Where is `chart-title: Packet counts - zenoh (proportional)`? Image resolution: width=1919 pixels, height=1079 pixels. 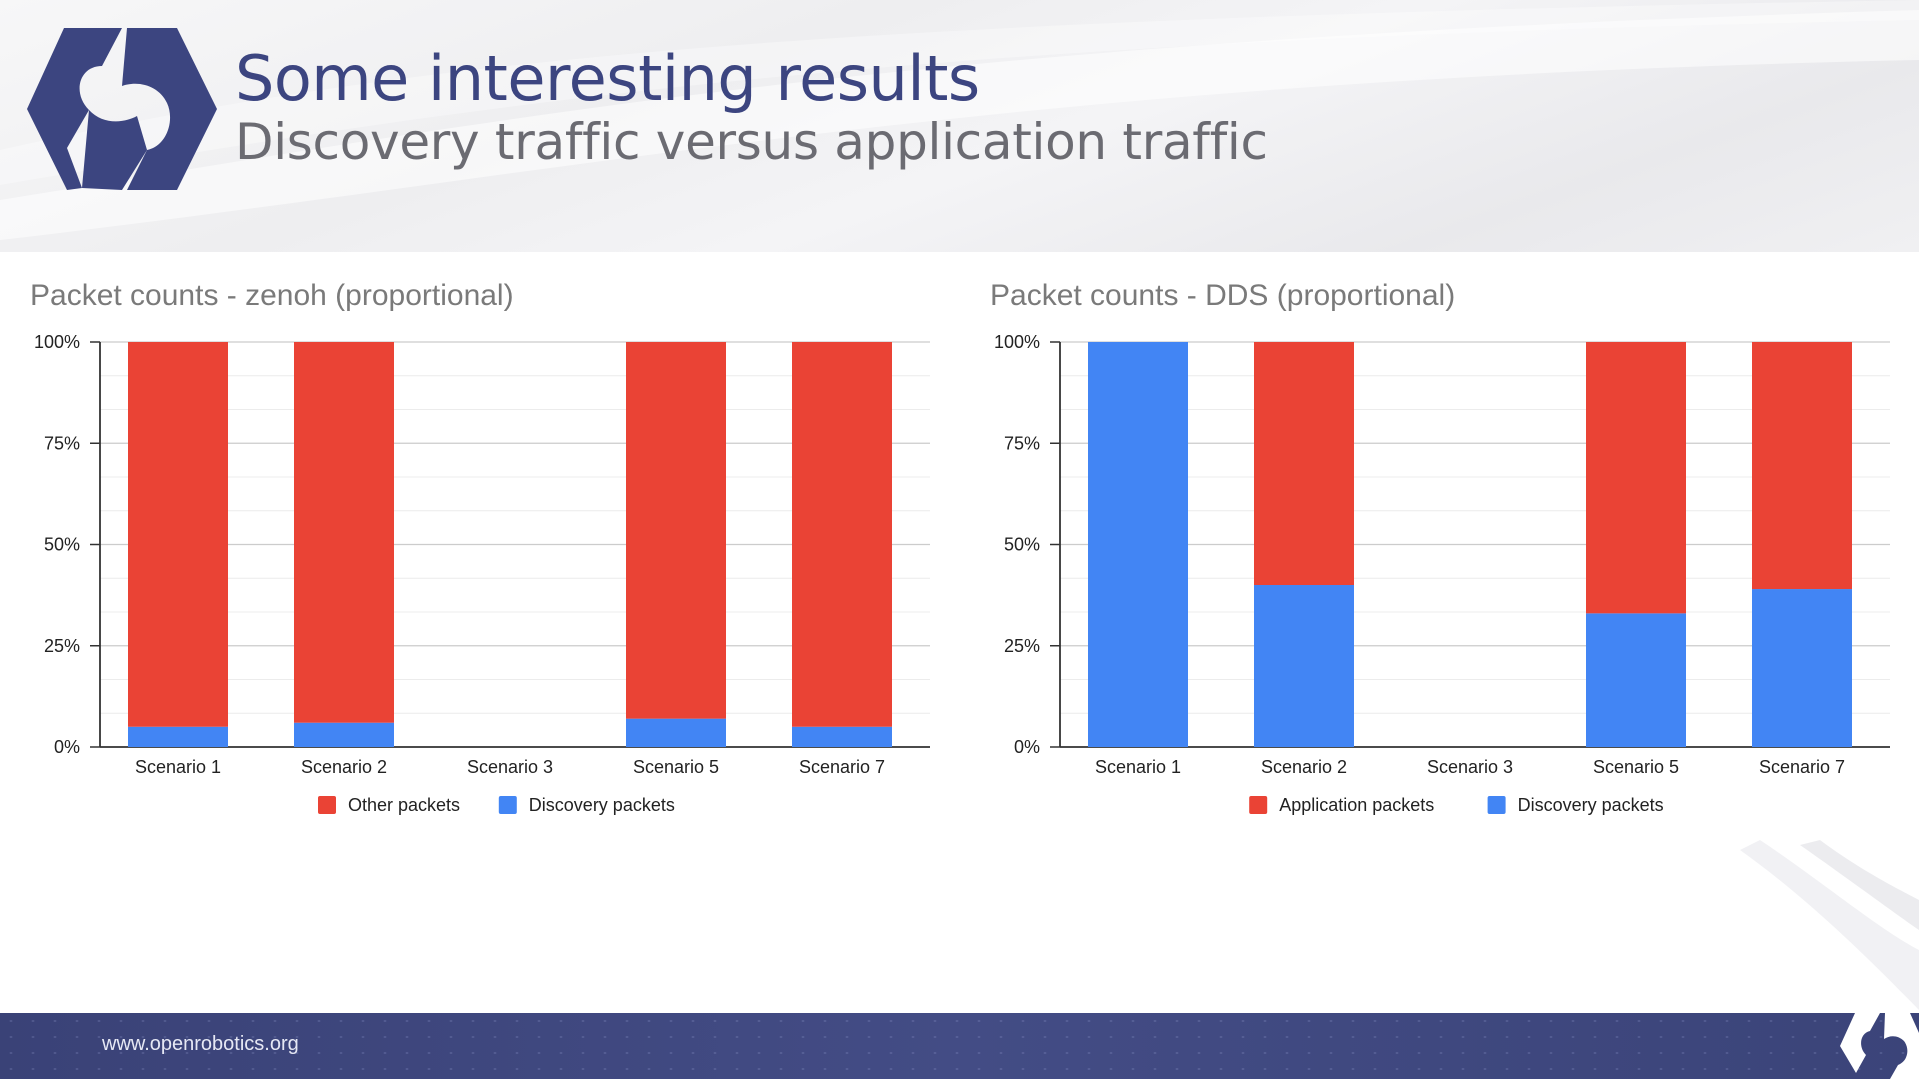 chart-title: Packet counts - zenoh (proportional) is located at coordinates (272, 295).